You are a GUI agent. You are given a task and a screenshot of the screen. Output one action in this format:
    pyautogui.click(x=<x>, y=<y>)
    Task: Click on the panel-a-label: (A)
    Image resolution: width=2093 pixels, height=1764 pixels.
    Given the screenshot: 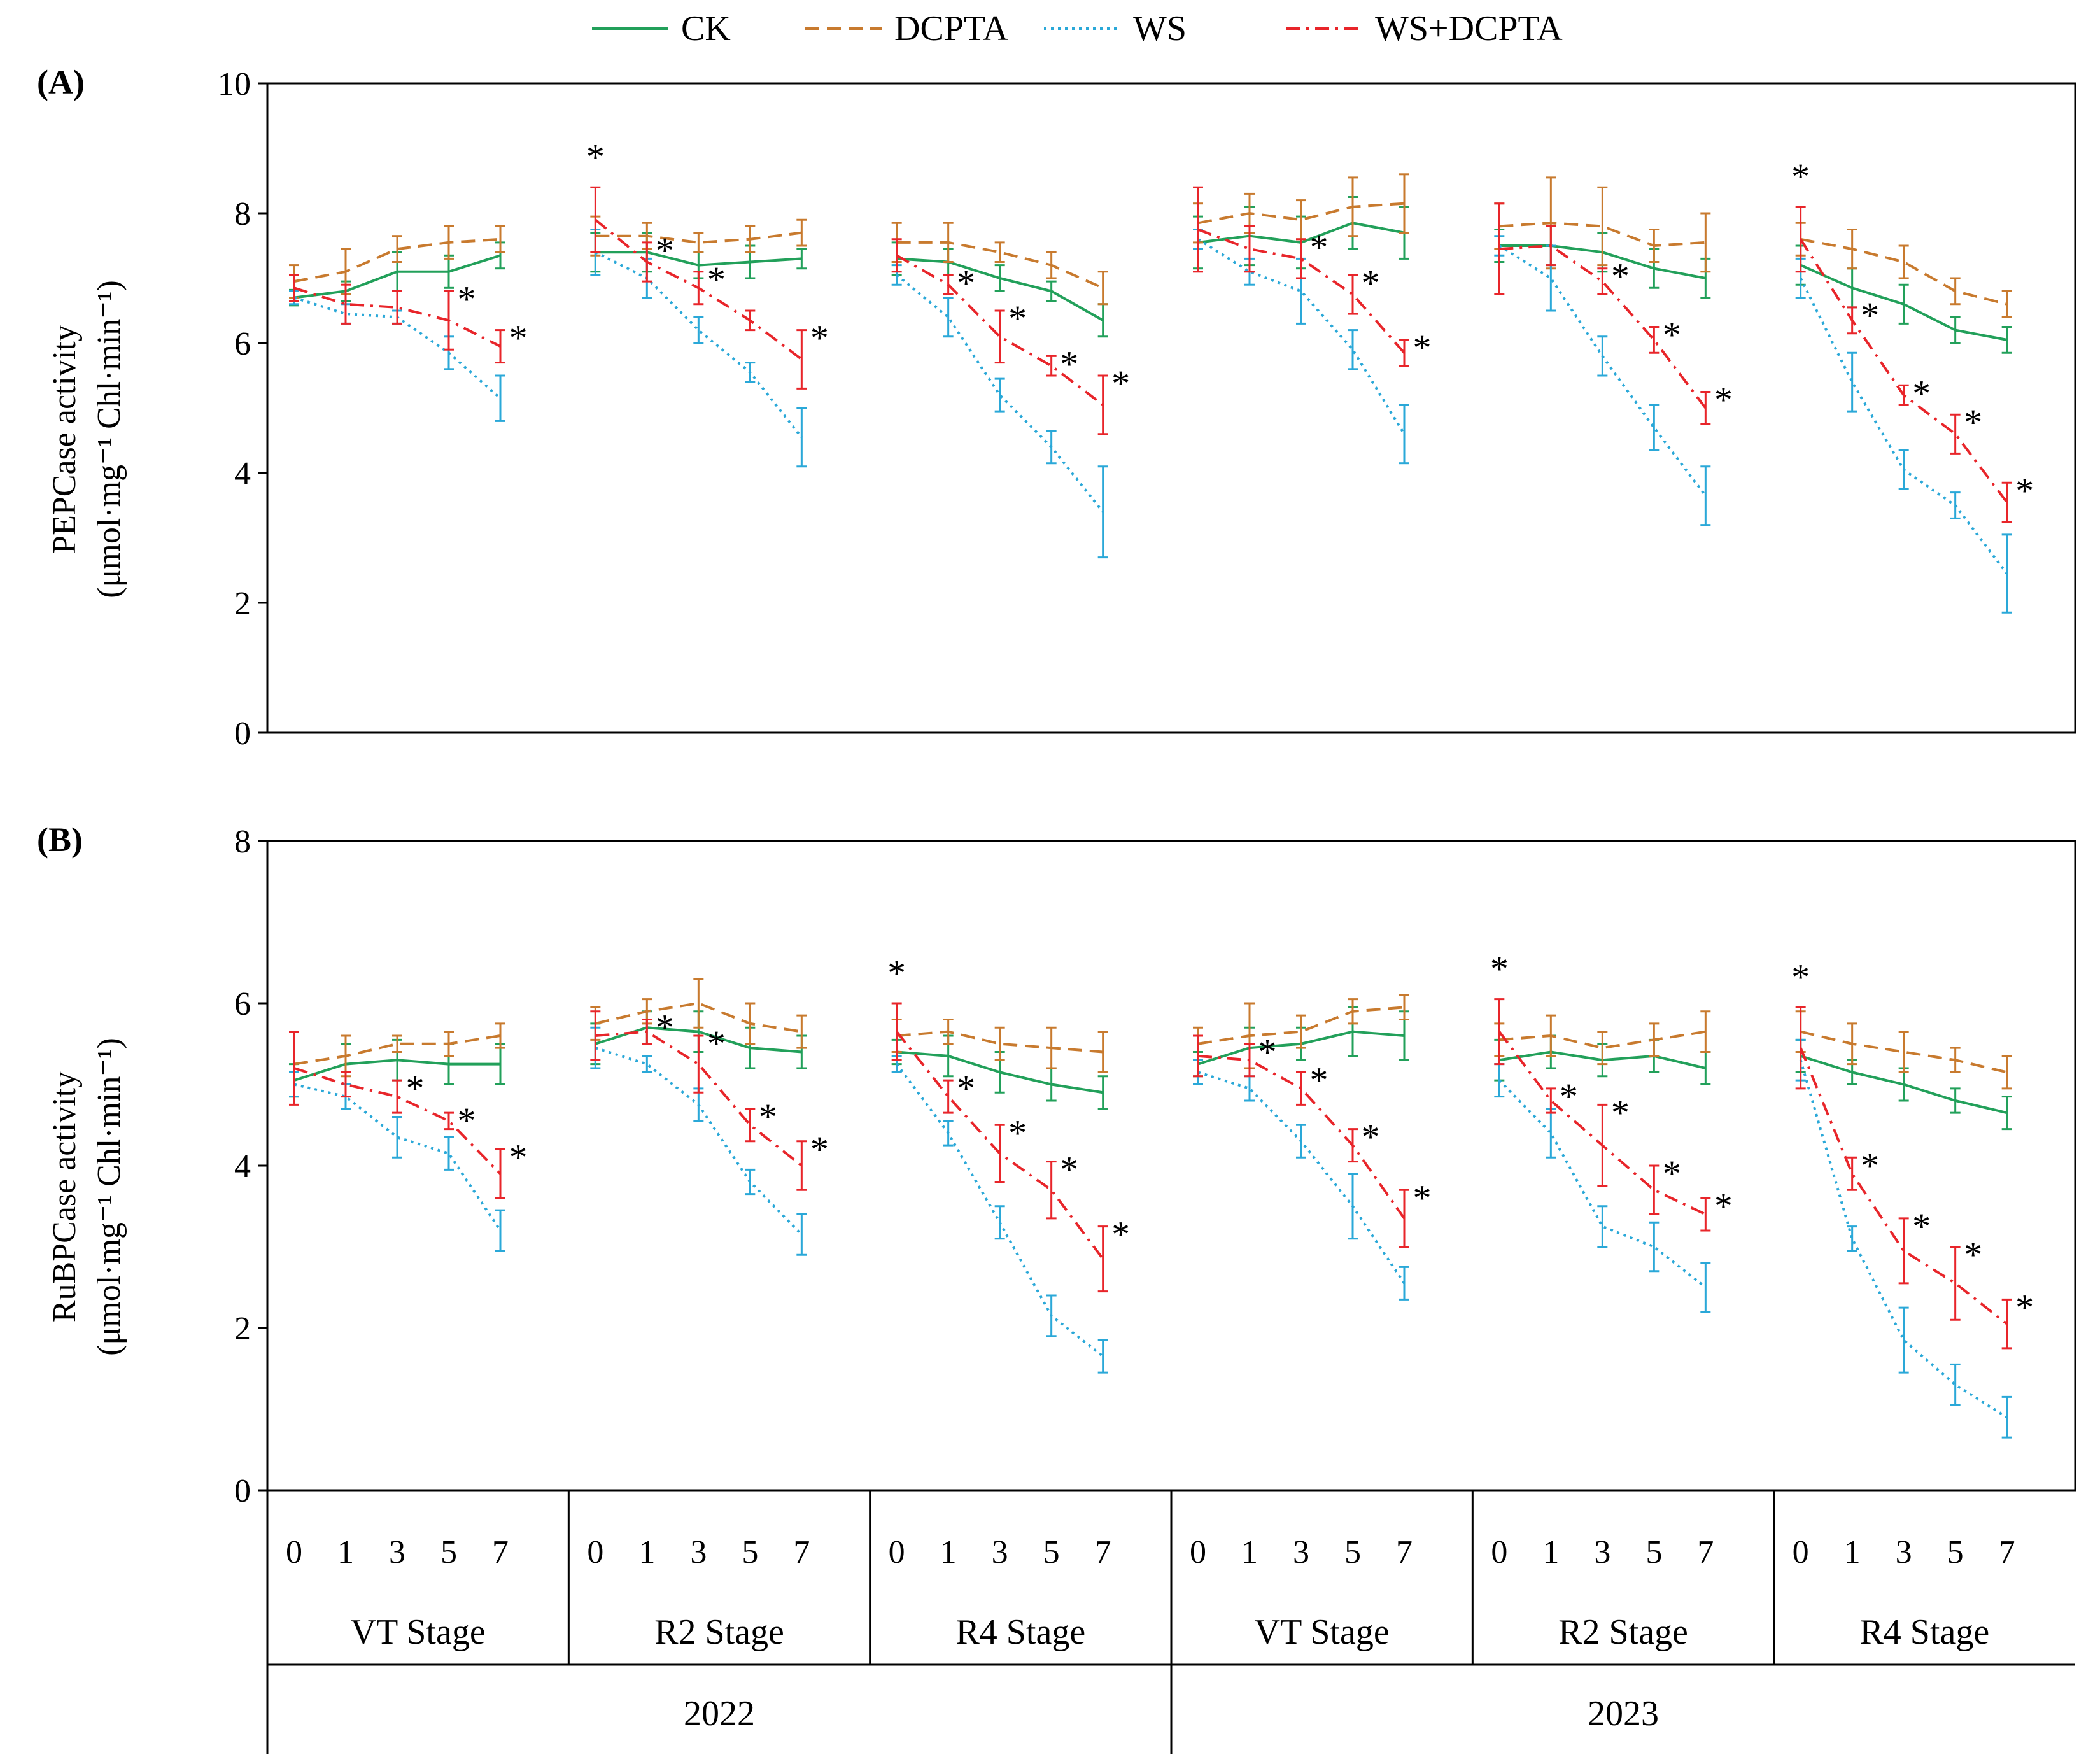 What is the action you would take?
    pyautogui.click(x=61, y=82)
    